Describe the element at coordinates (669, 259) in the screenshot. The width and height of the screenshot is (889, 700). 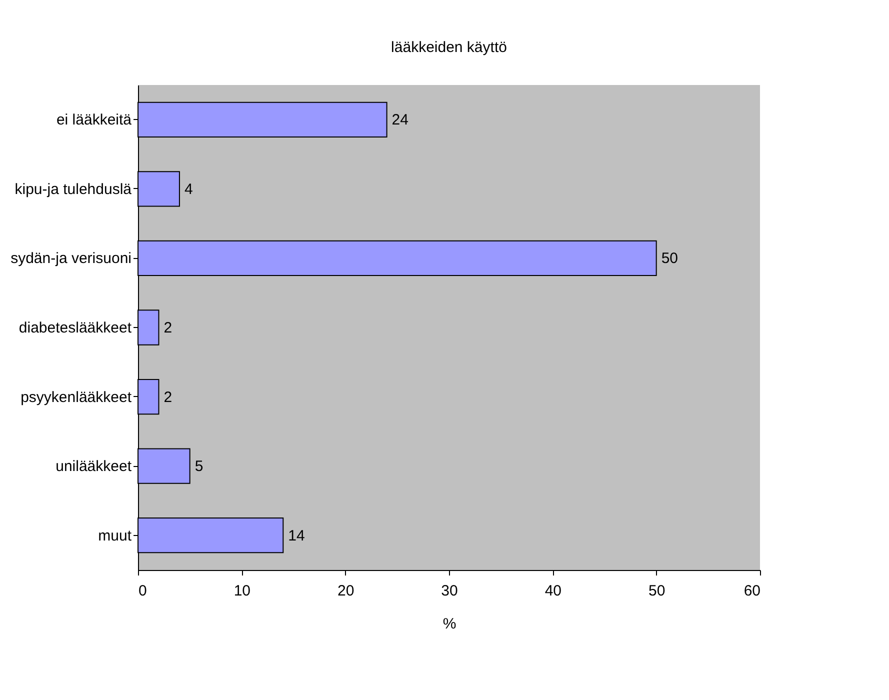
I see `data-label: 50` at that location.